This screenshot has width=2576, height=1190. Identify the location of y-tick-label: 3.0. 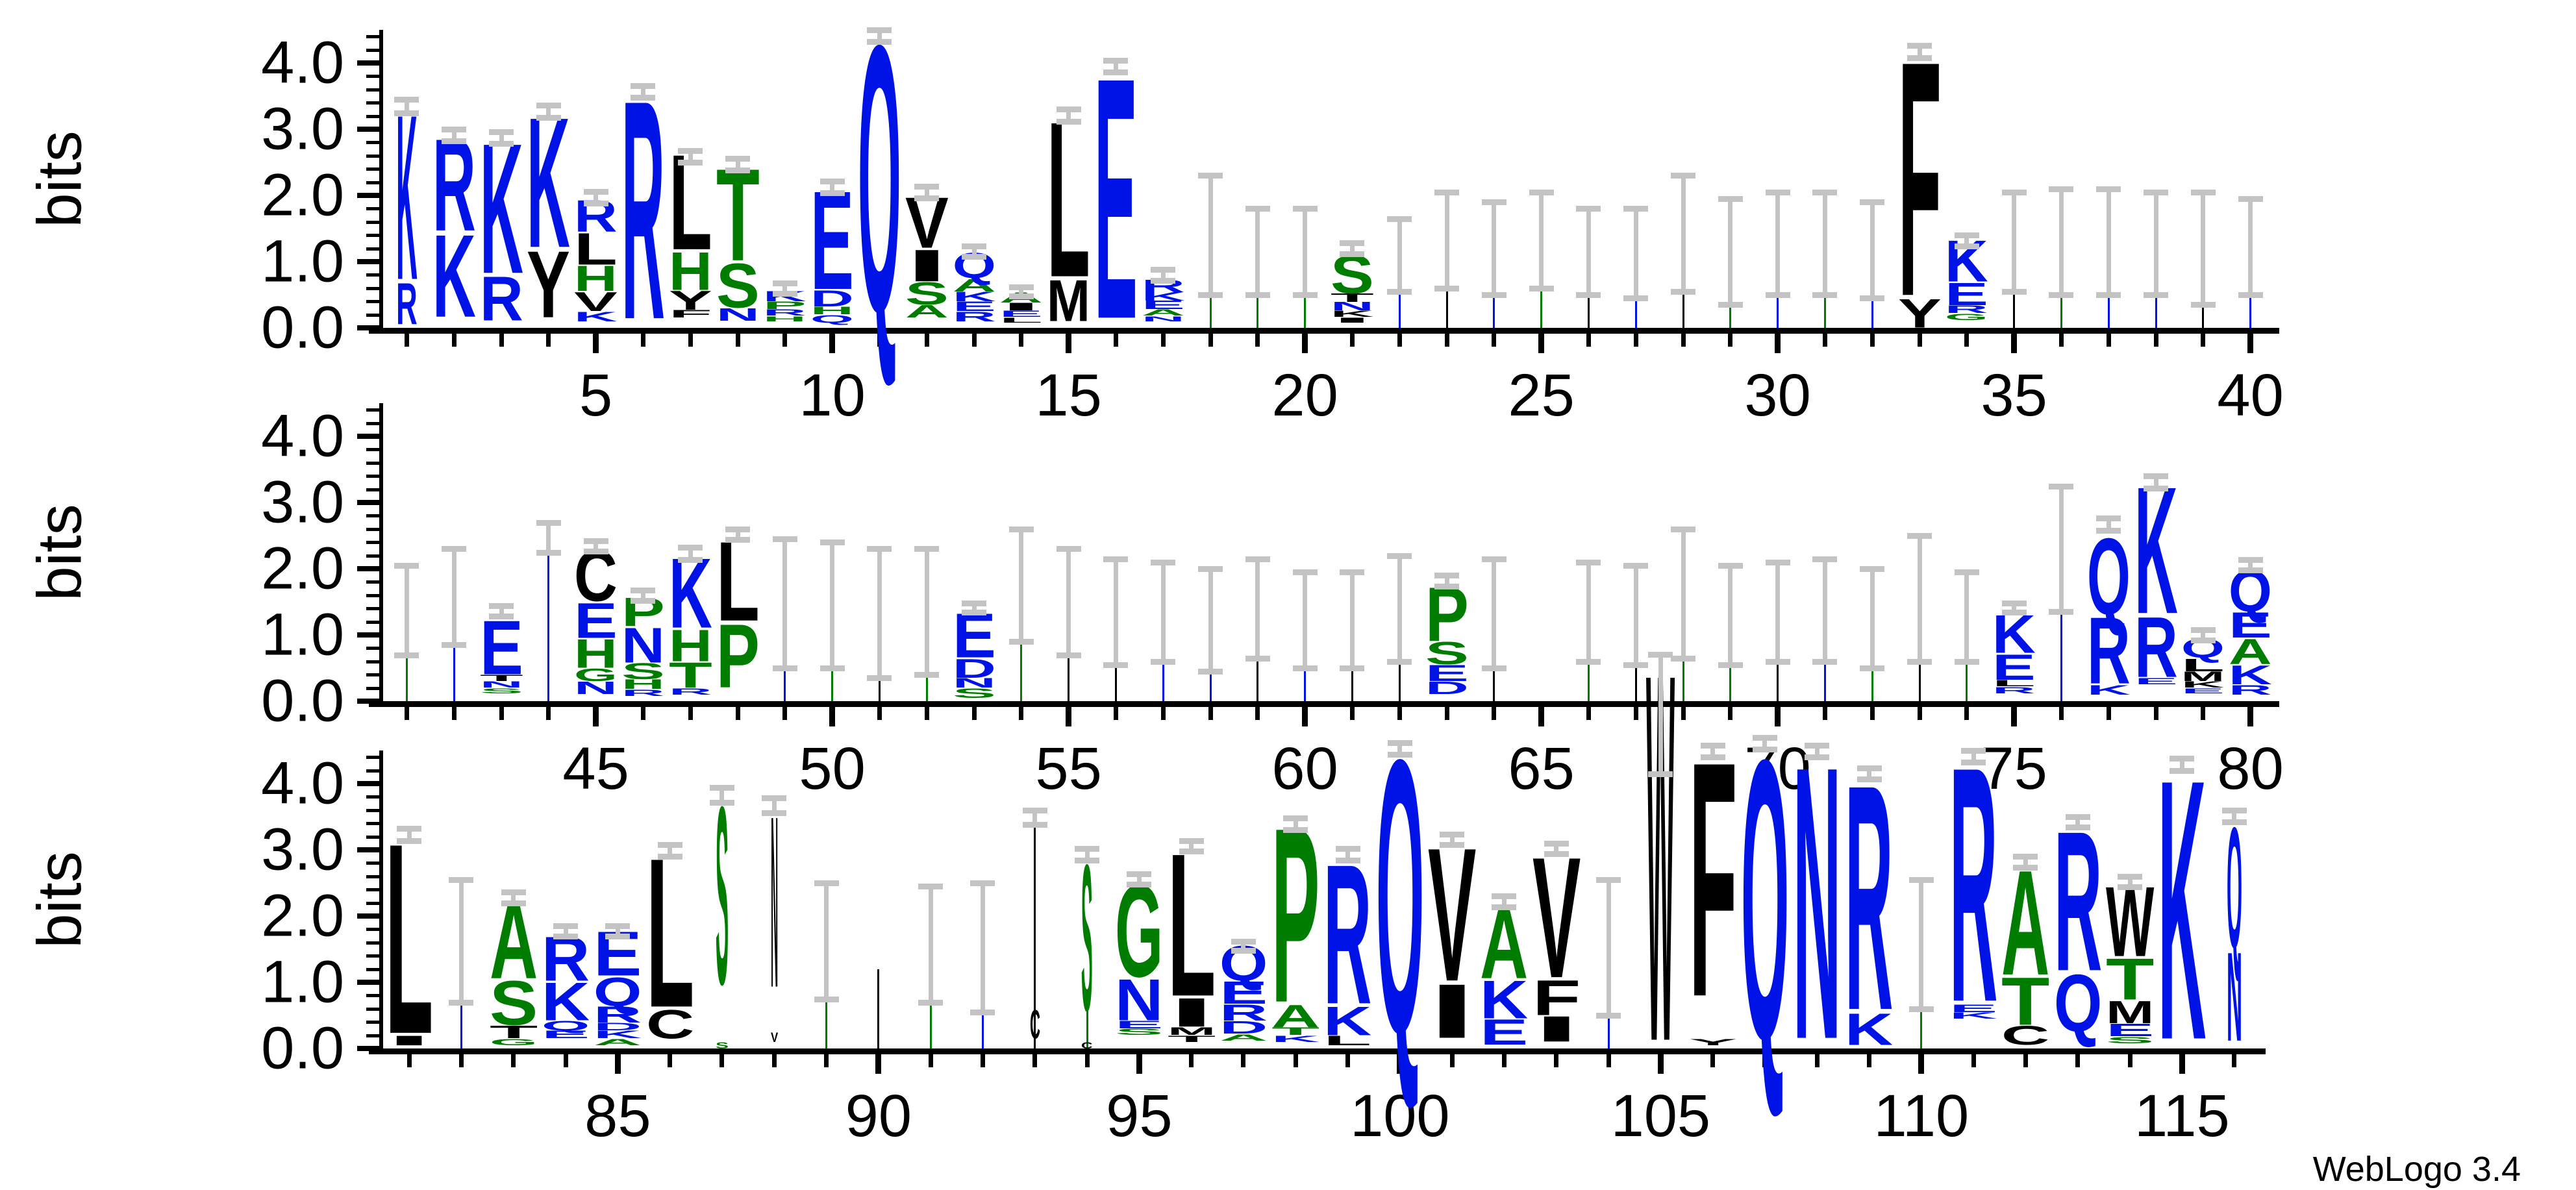
(302, 850).